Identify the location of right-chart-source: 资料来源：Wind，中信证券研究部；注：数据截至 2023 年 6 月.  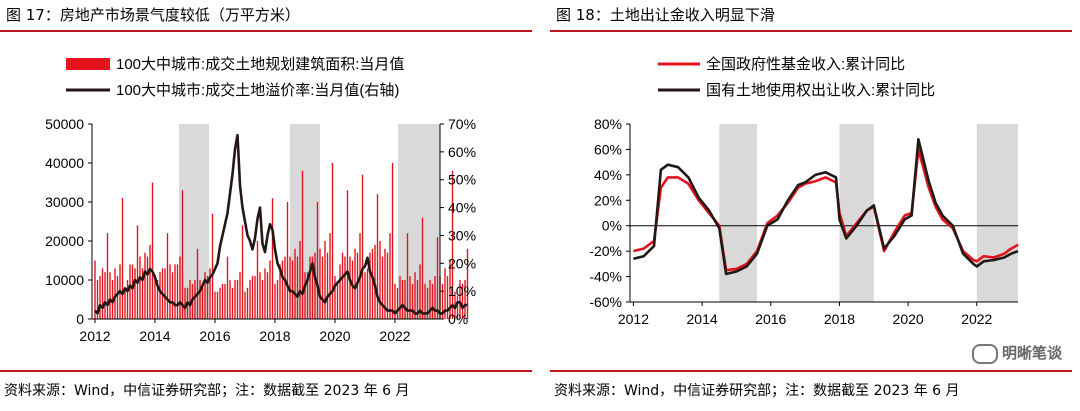
(757, 391).